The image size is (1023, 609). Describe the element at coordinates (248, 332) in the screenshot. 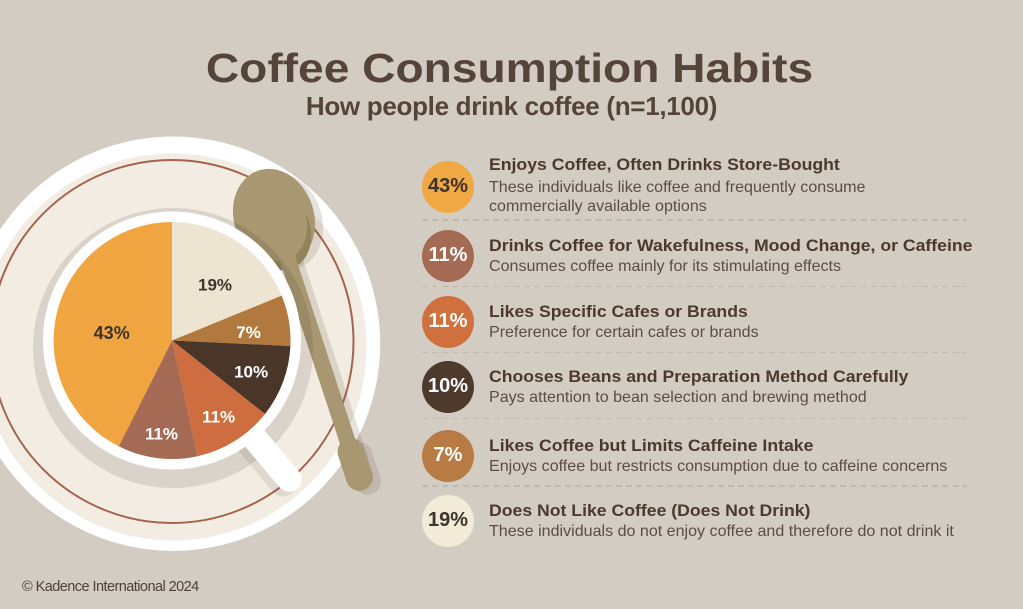

I see `svg-text: 7%` at that location.